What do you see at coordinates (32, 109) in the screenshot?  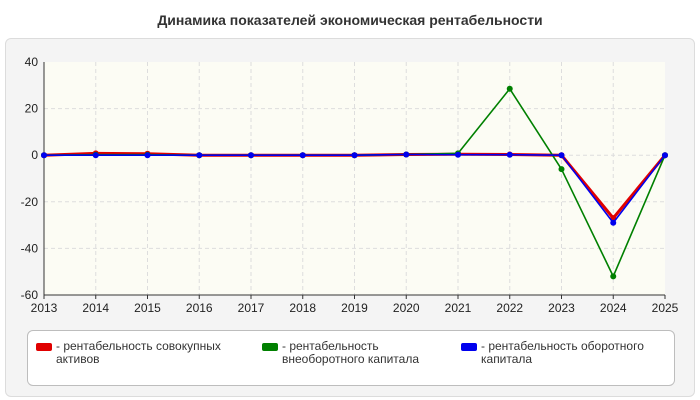 I see `y-tick-label: 20` at bounding box center [32, 109].